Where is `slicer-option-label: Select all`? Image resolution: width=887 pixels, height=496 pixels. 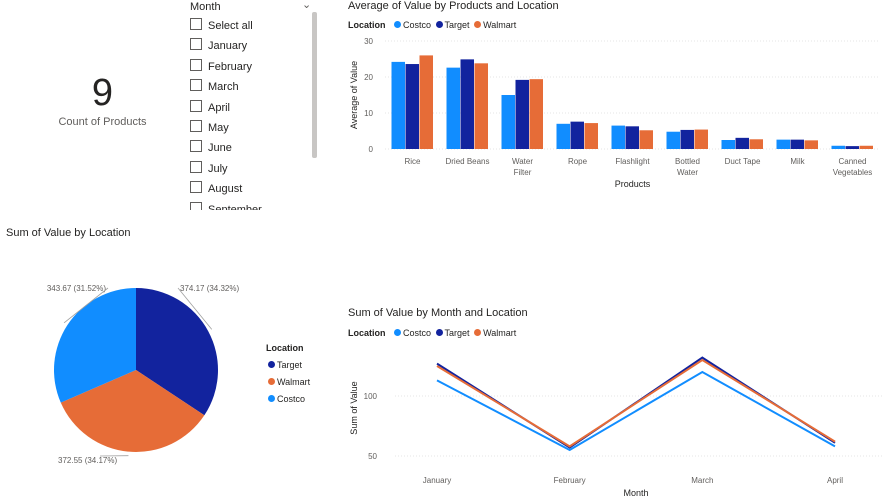
slicer-option-label: Select all is located at coordinates (230, 26).